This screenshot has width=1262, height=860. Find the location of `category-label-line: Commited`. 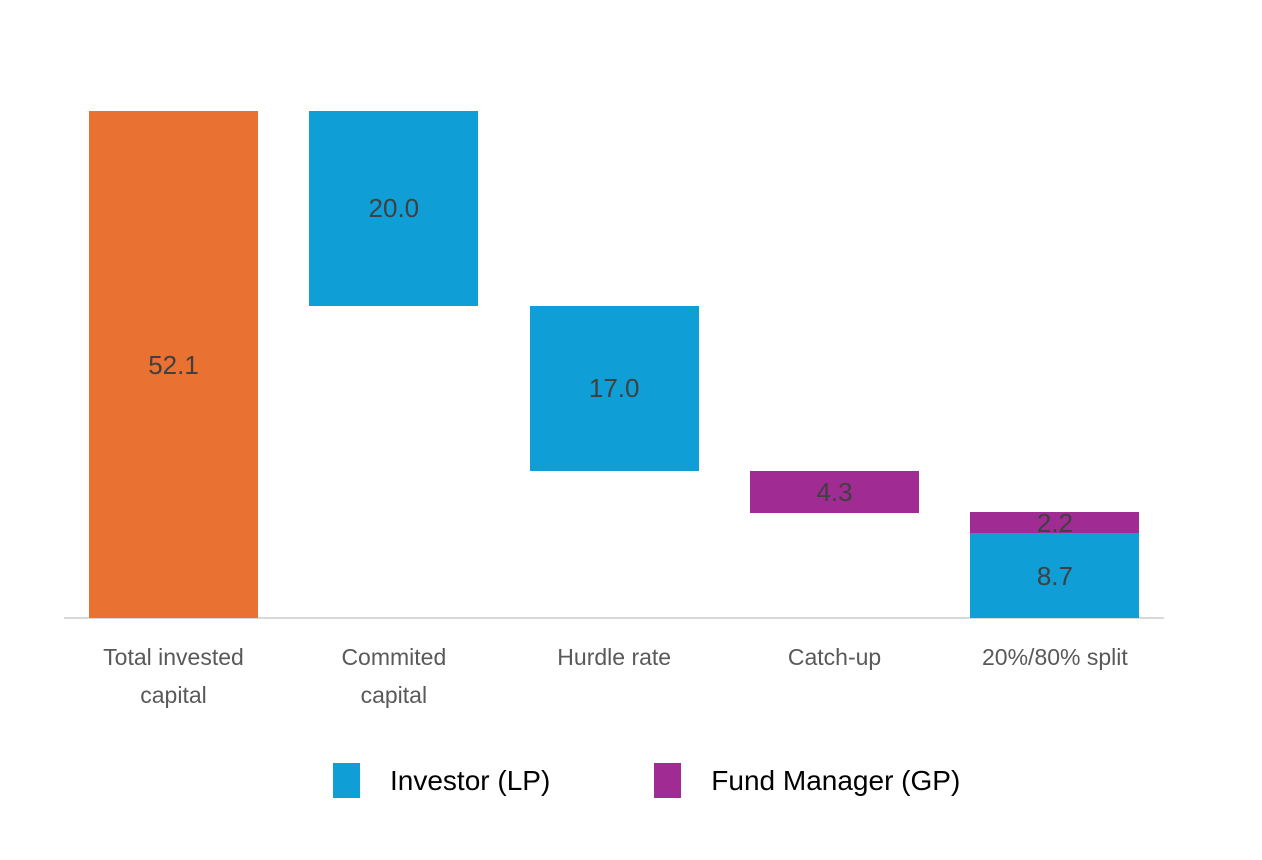

category-label-line: Commited is located at coordinates (394, 657).